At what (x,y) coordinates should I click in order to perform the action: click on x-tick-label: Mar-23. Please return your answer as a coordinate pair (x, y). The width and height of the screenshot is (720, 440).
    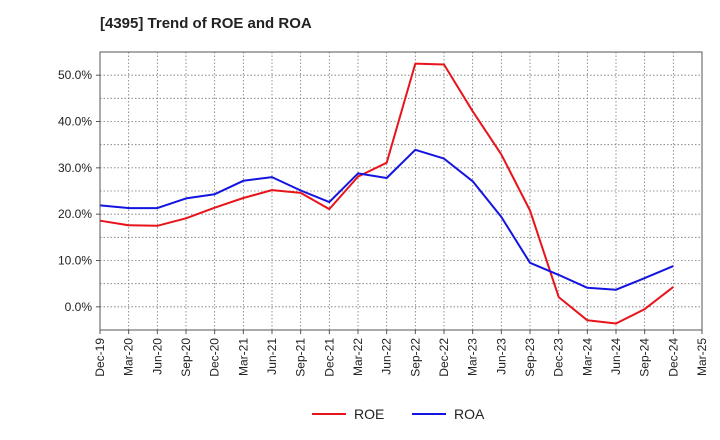
    Looking at the image, I should click on (473, 357).